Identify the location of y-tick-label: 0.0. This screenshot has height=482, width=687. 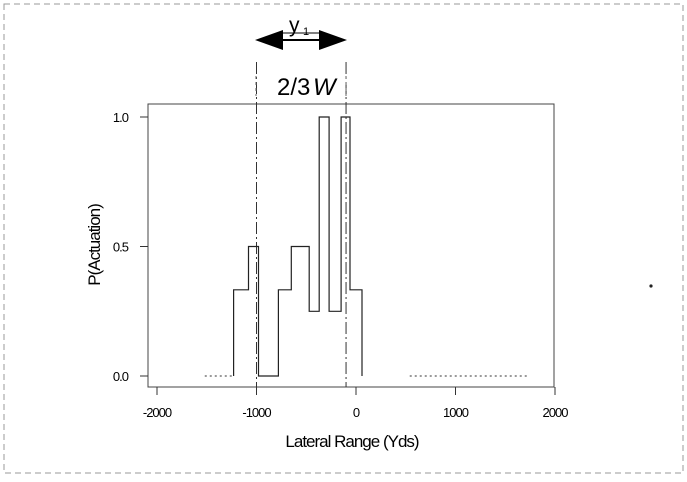
(121, 376).